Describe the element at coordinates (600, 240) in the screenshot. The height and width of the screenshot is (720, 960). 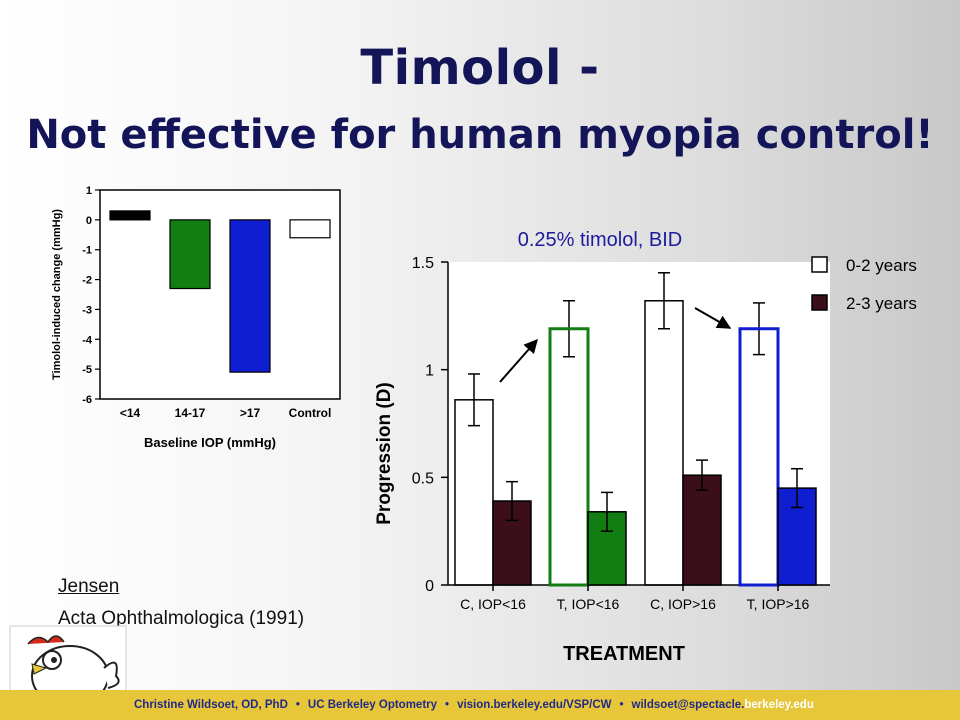
I see `dosage-annotation: 0.25% timolol, BID` at that location.